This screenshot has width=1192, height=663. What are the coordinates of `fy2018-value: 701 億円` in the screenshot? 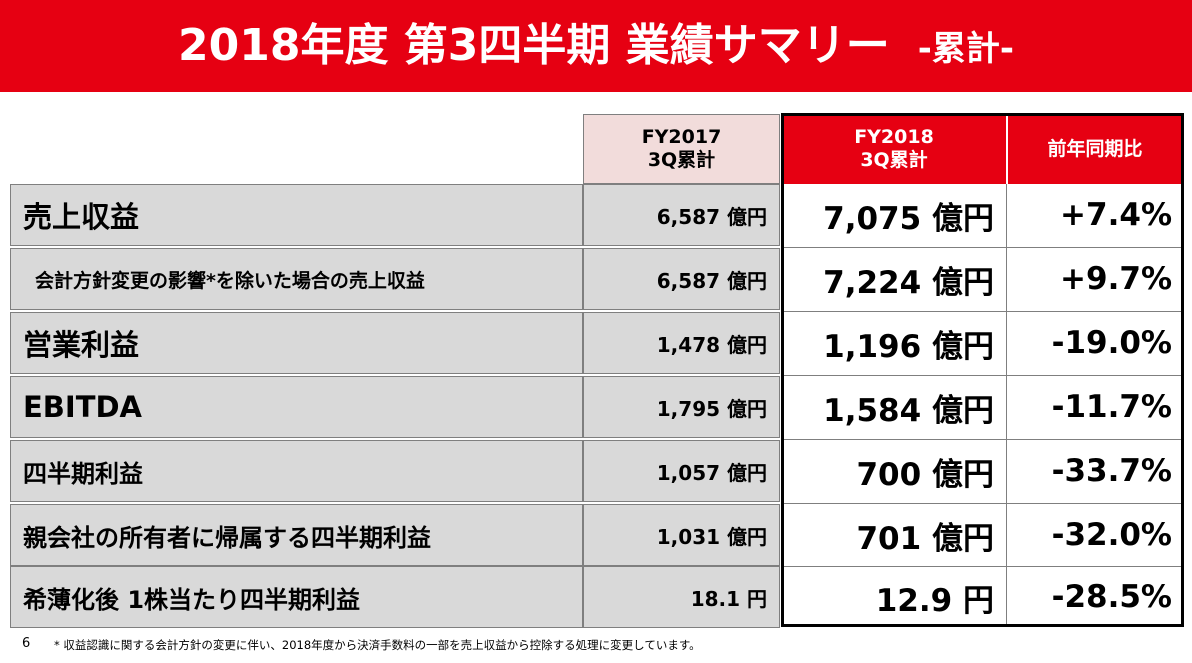 It's located at (894, 535).